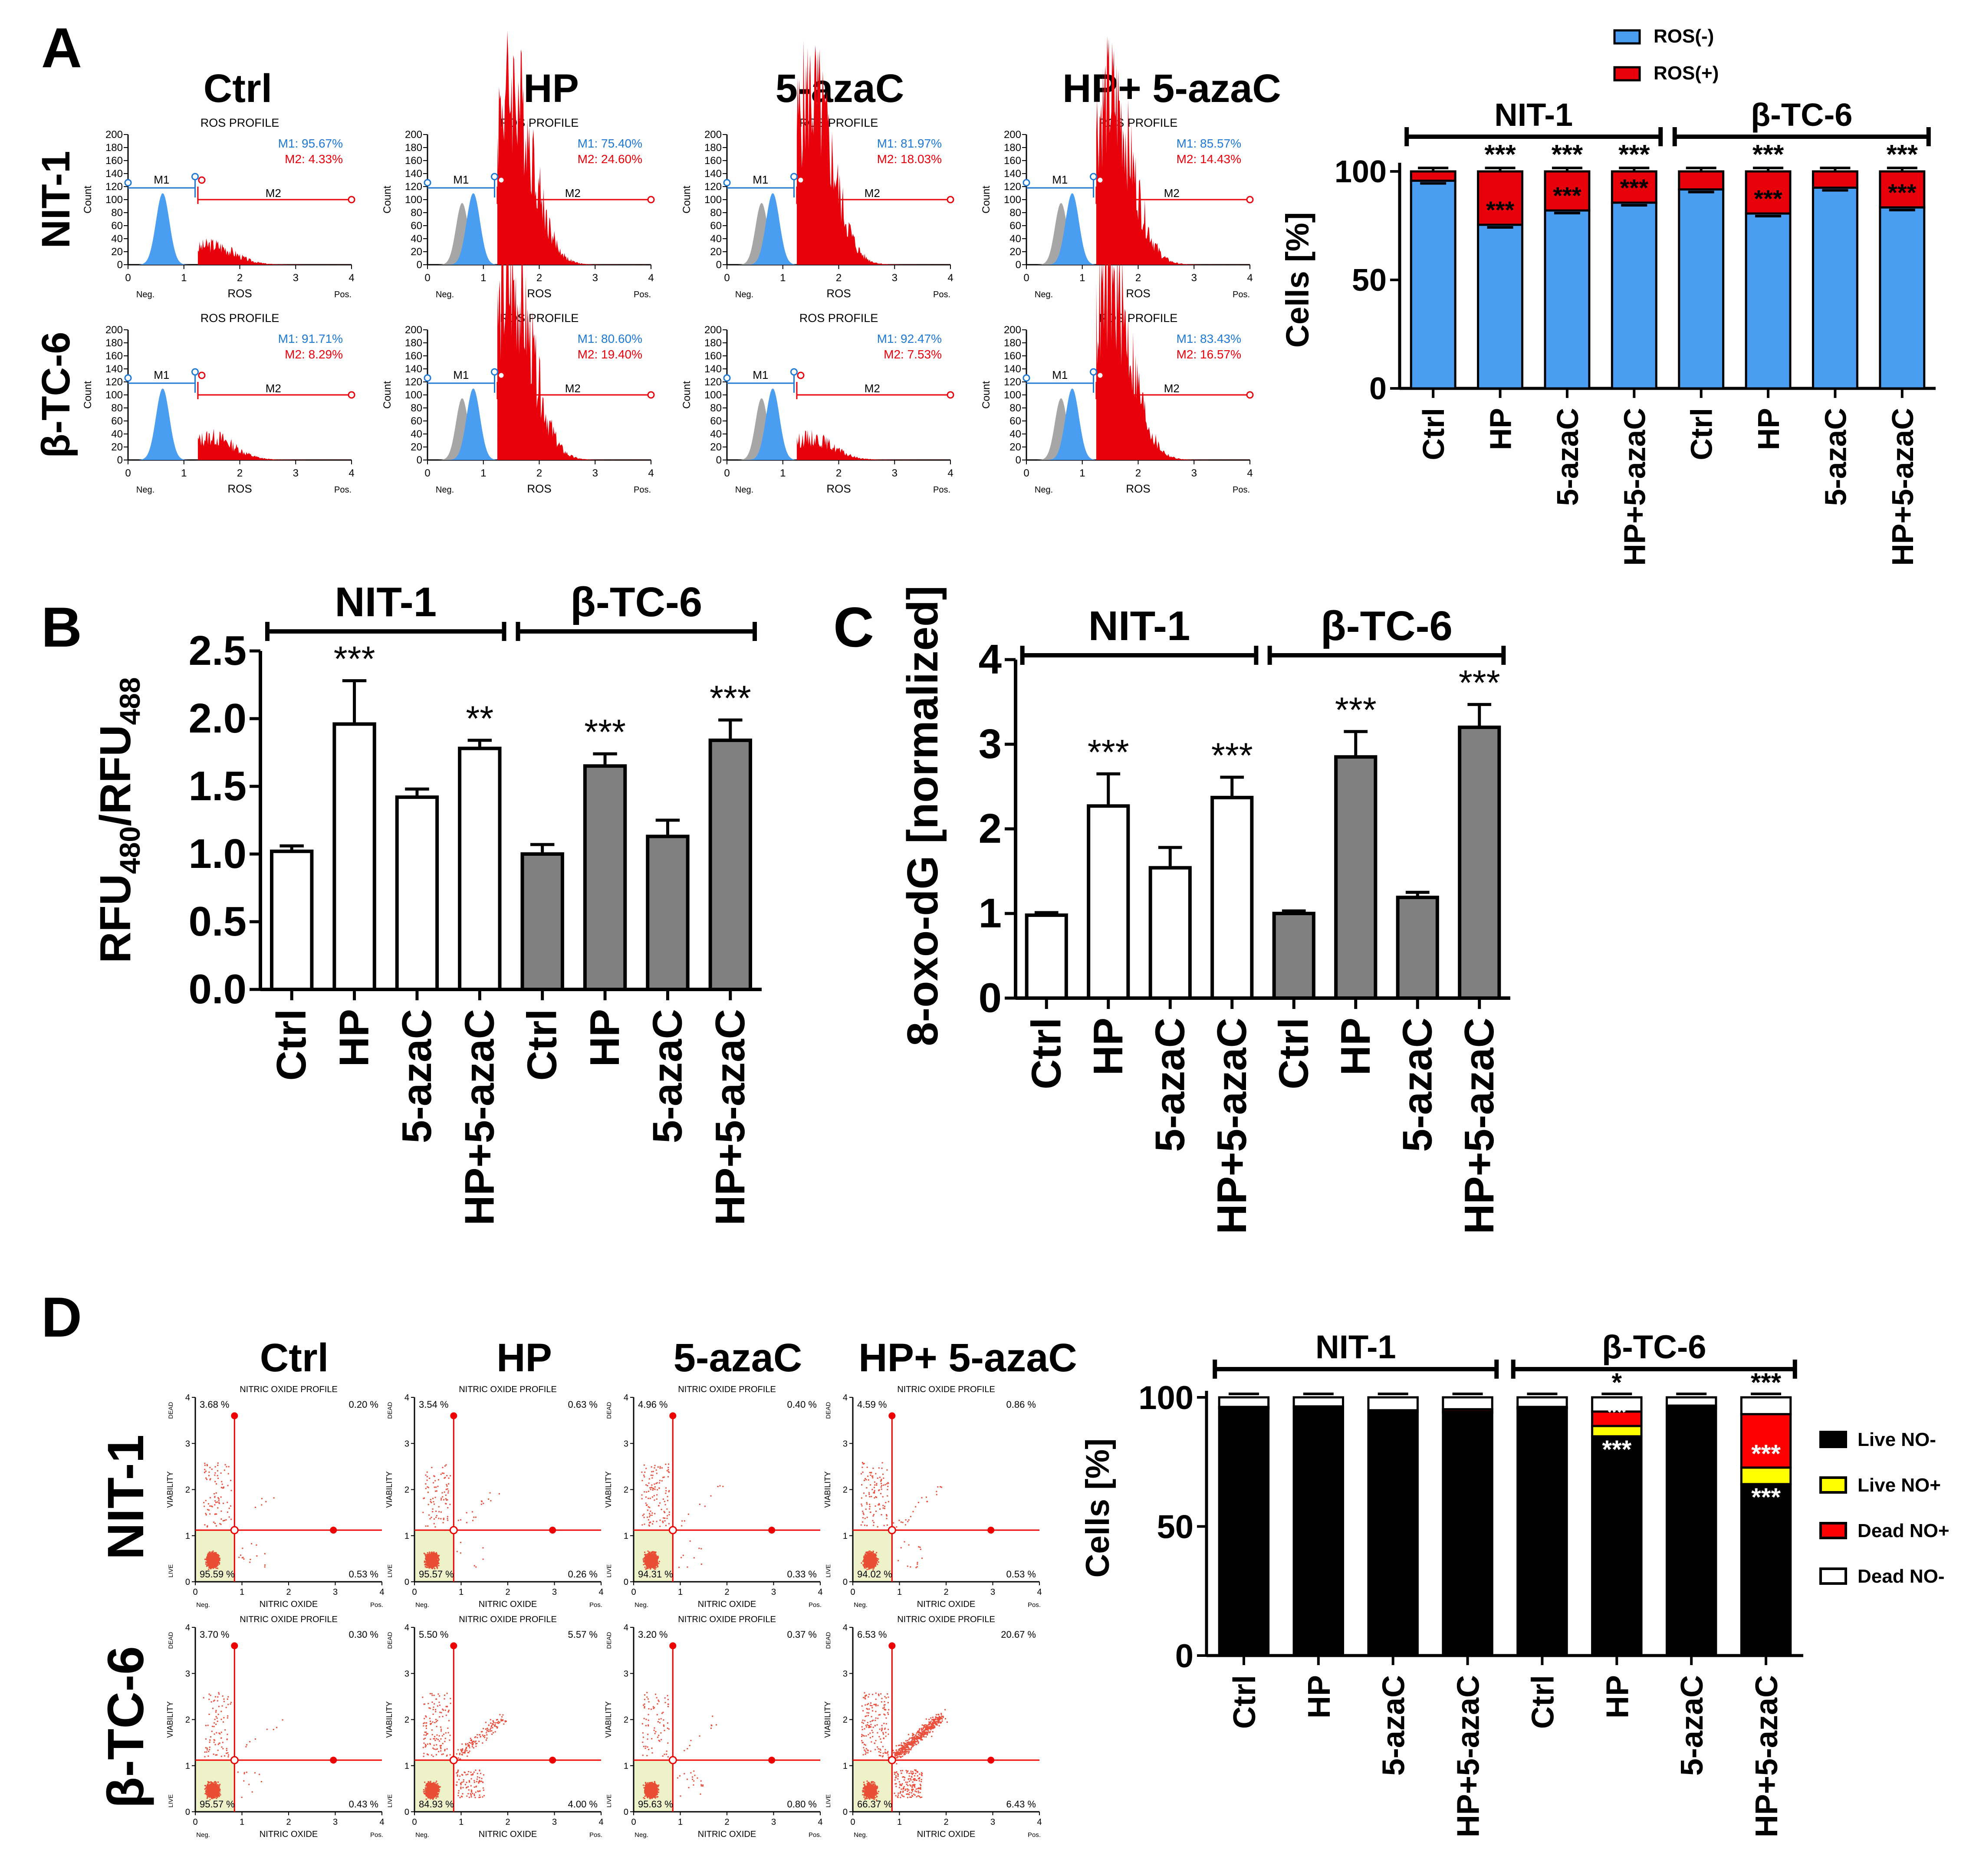  Describe the element at coordinates (1018, 1635) in the screenshot. I see `quadrant-upper-right: 20.67 %` at that location.